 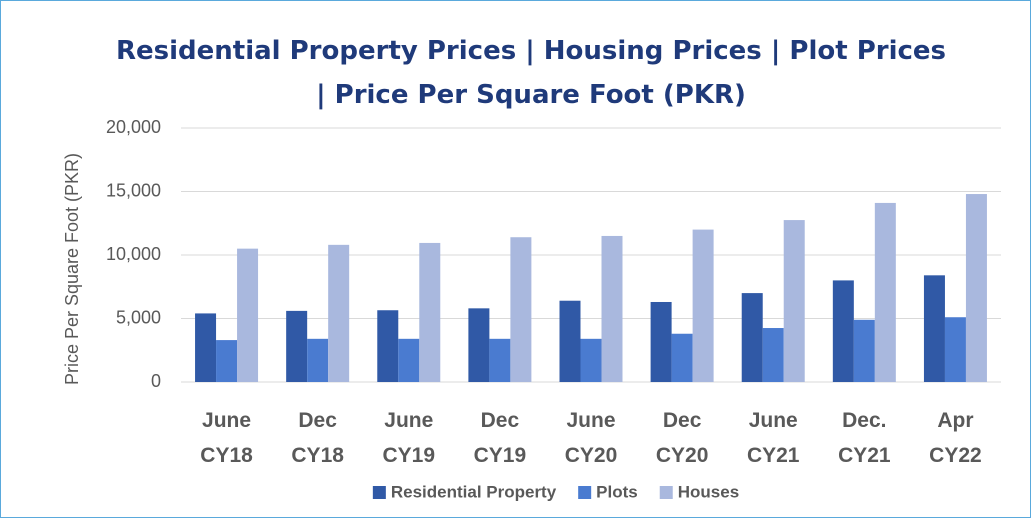 I want to click on y-tick-label: 5,000, so click(x=138, y=317).